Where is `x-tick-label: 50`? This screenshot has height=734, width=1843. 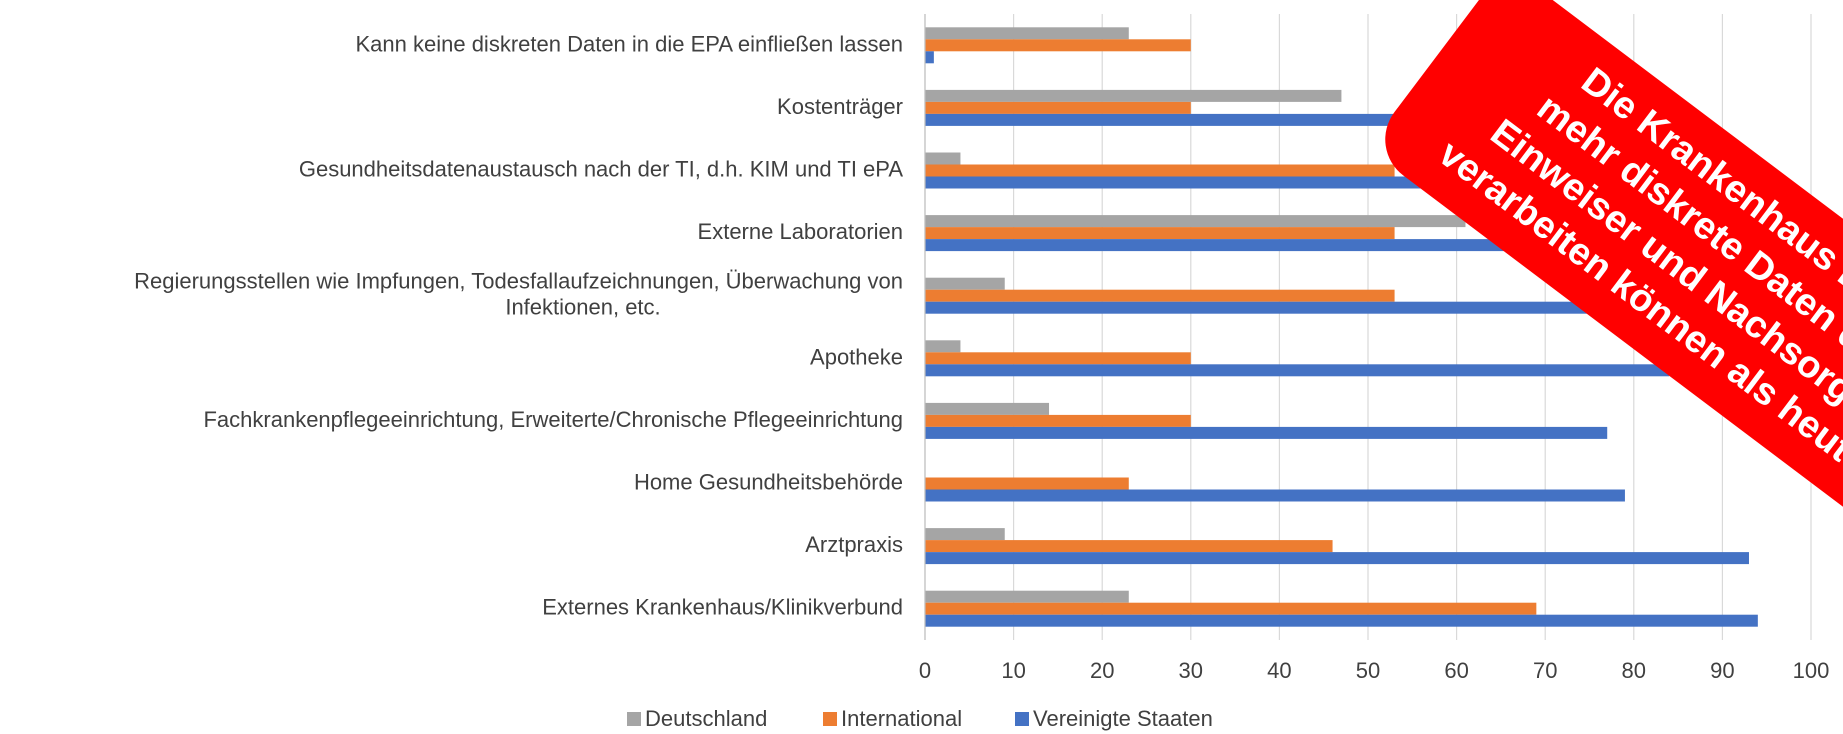
x-tick-label: 50 is located at coordinates (1368, 670).